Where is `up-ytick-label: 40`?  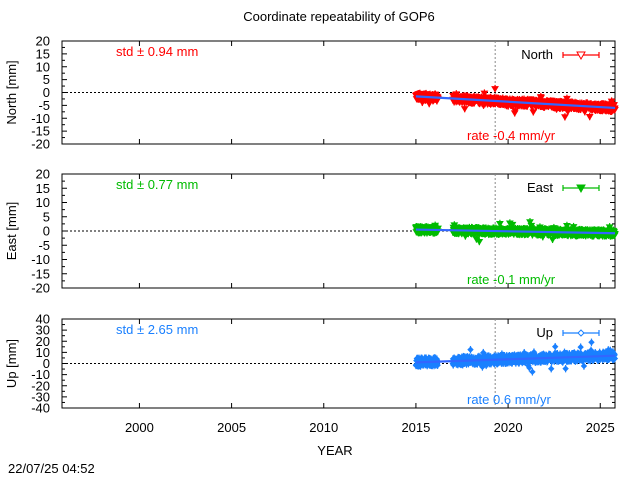
up-ytick-label: 40 is located at coordinates (43, 319).